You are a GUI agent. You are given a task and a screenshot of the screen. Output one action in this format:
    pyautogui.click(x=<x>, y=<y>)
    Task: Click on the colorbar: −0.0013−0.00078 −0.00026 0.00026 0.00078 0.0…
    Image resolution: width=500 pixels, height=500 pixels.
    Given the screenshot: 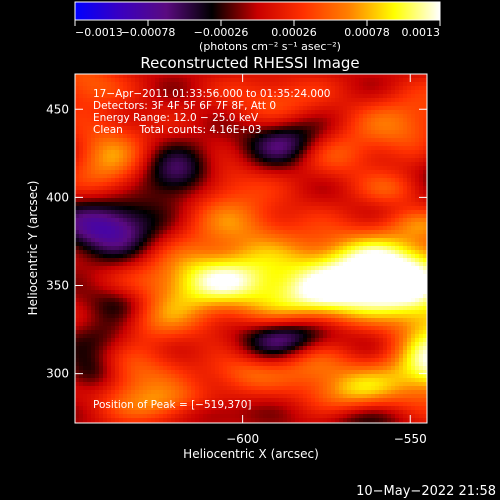 What is the action you would take?
    pyautogui.click(x=257, y=27)
    